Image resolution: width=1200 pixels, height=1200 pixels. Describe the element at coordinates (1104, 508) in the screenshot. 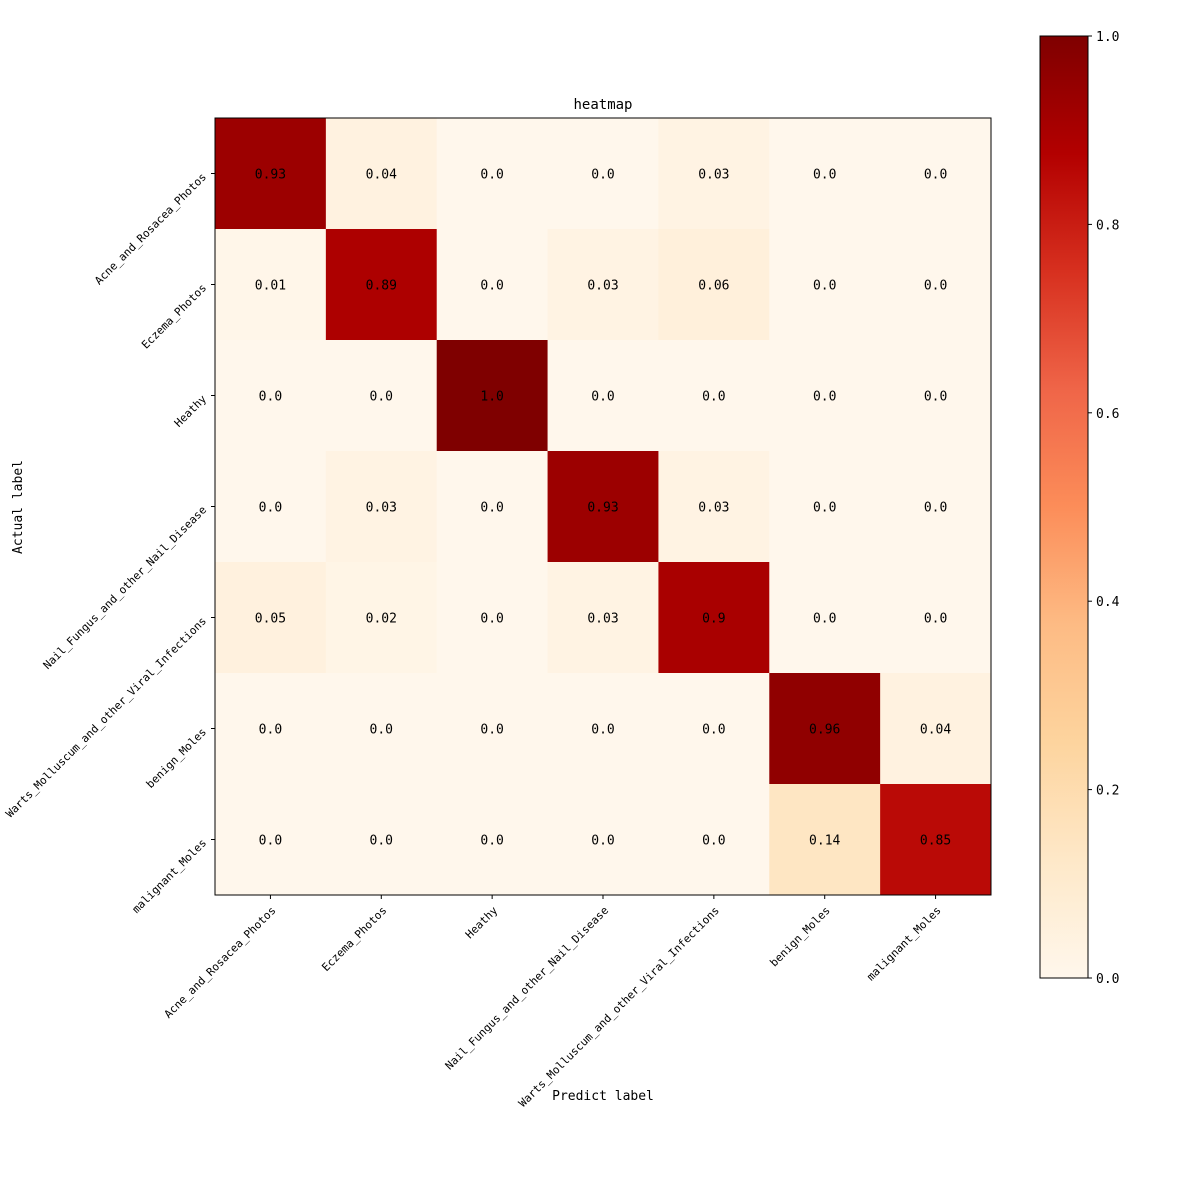

I see `colorbar-ticks: 0.0 0.2 0.4 0.6 0.8 1.0` at that location.